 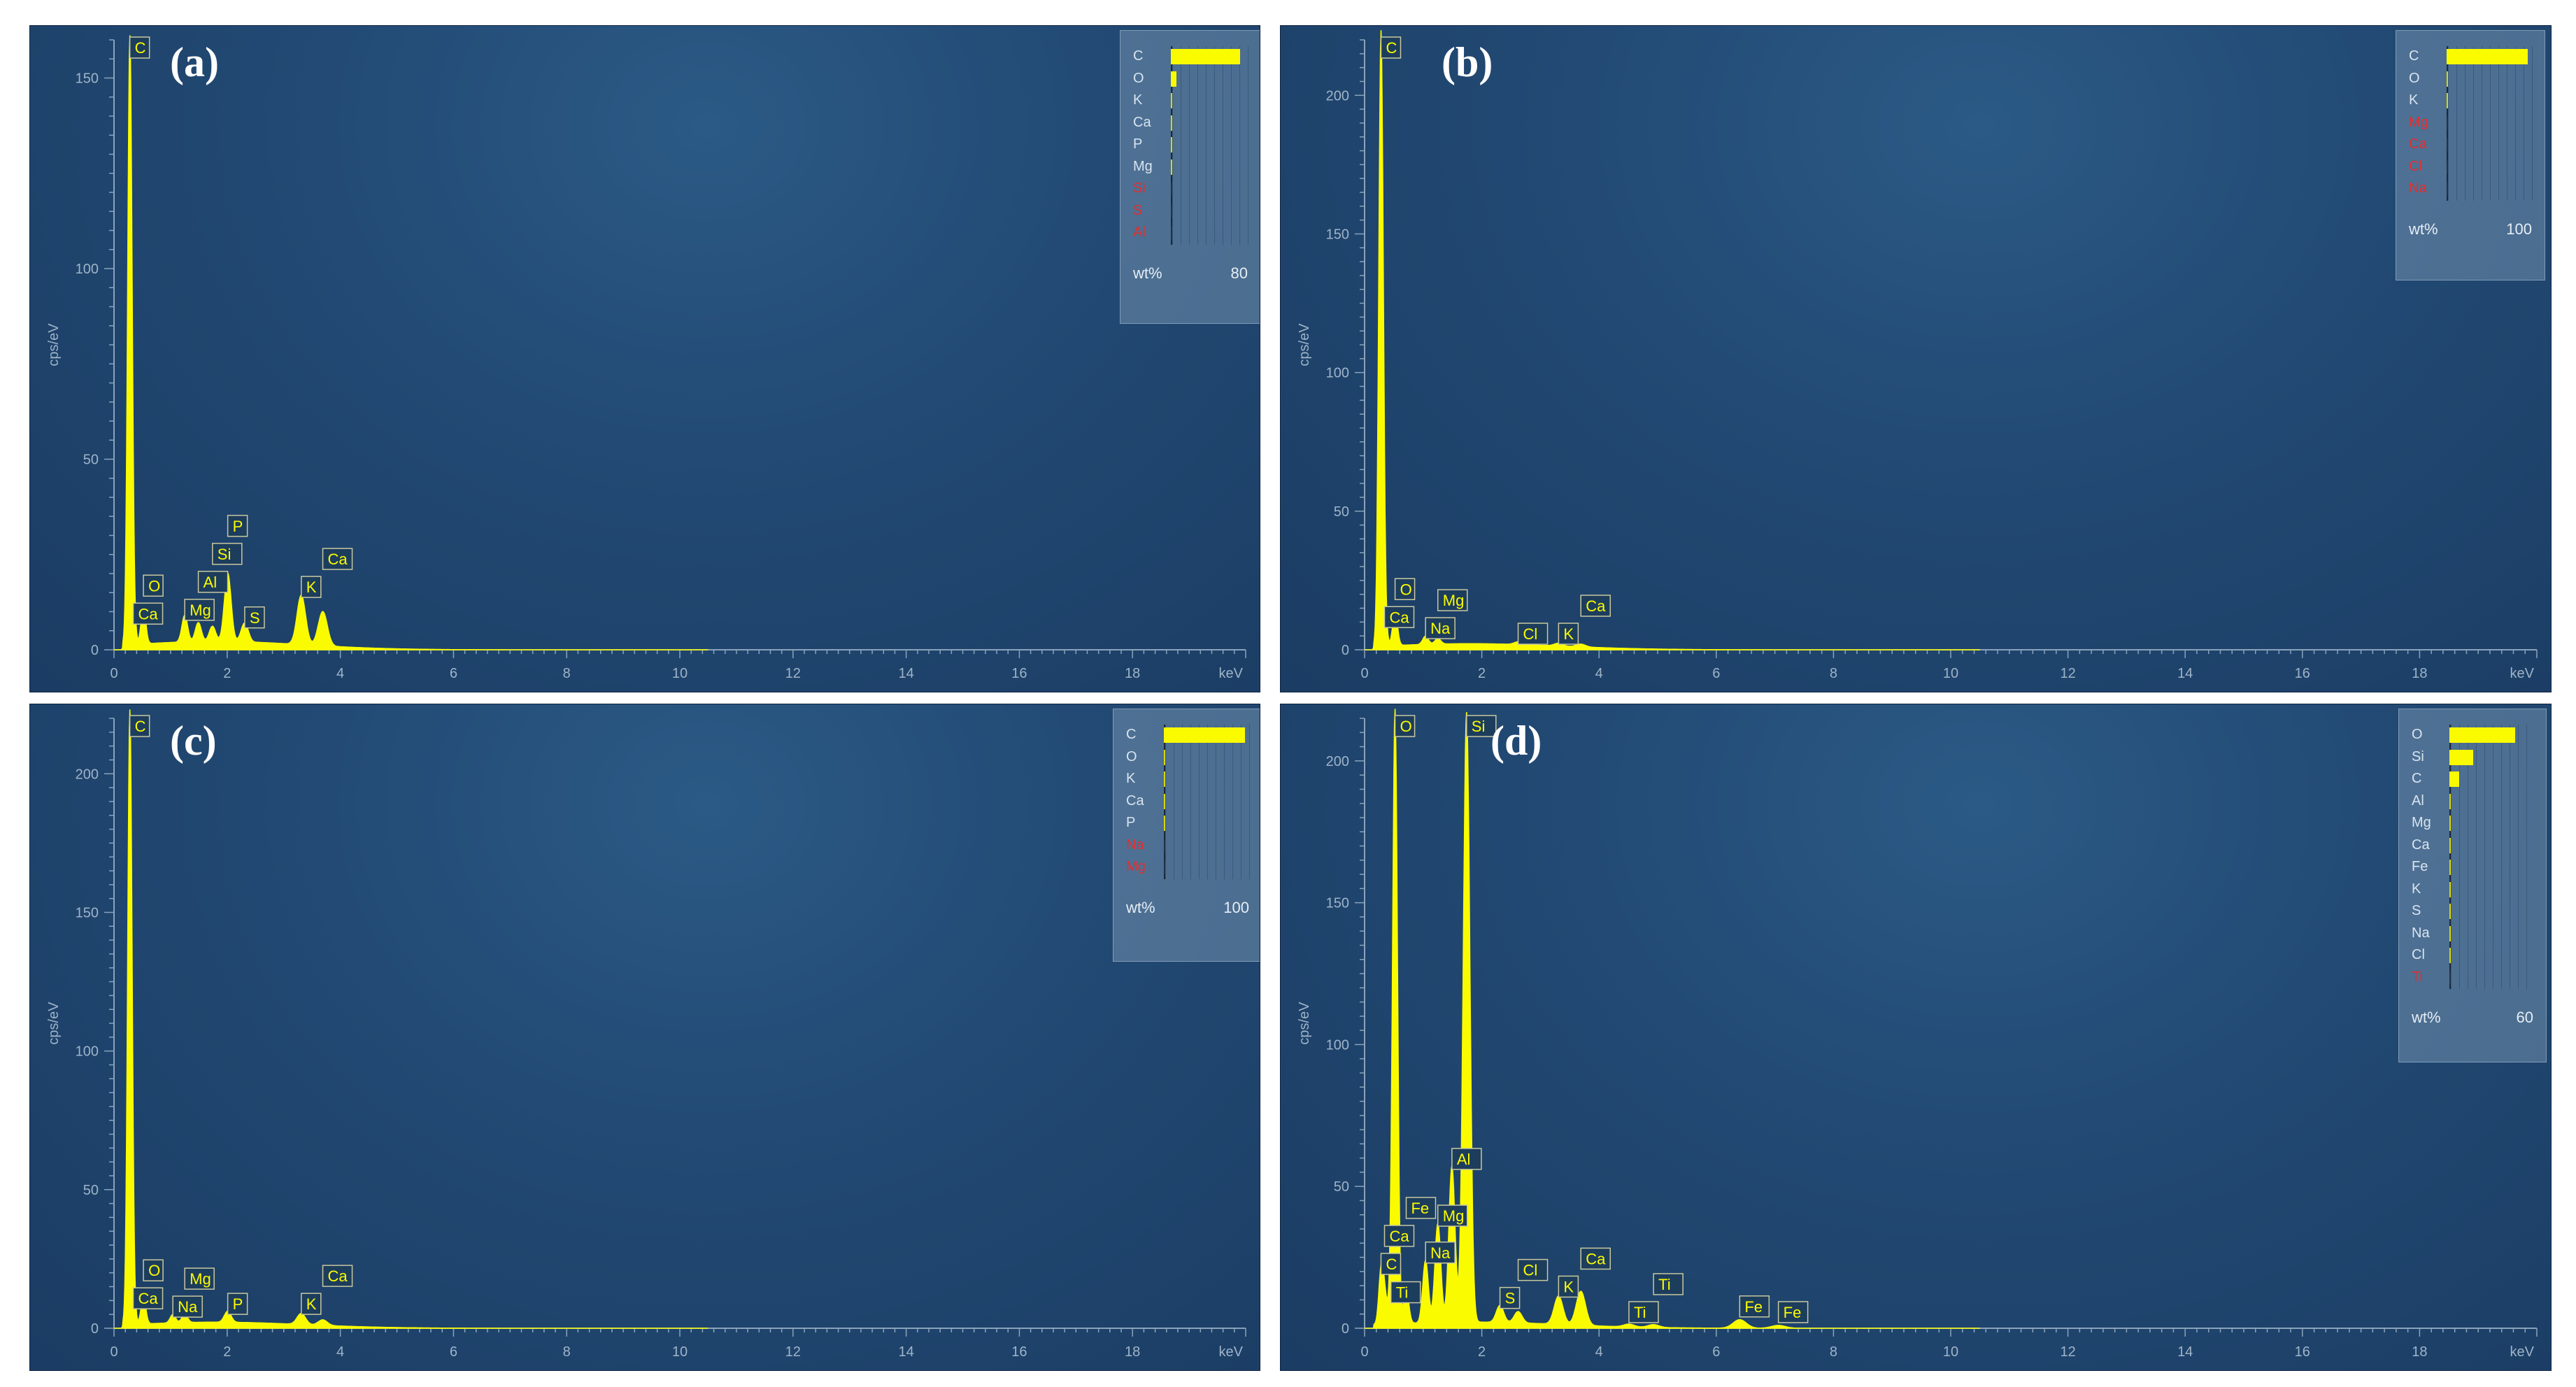 What do you see at coordinates (2416, 910) in the screenshot?
I see `legend-element-label: S` at bounding box center [2416, 910].